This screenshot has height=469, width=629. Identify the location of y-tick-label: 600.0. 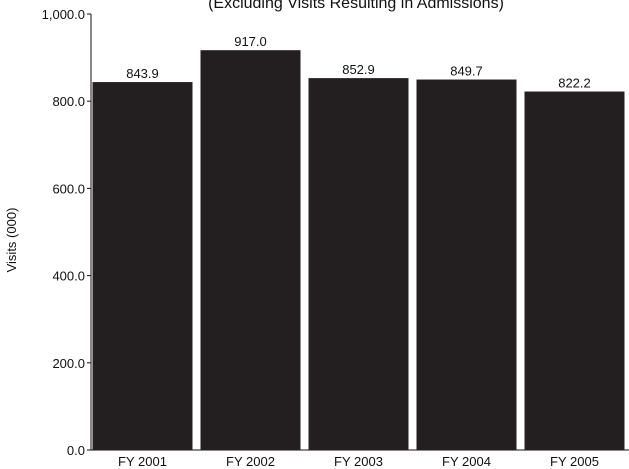
(68, 188).